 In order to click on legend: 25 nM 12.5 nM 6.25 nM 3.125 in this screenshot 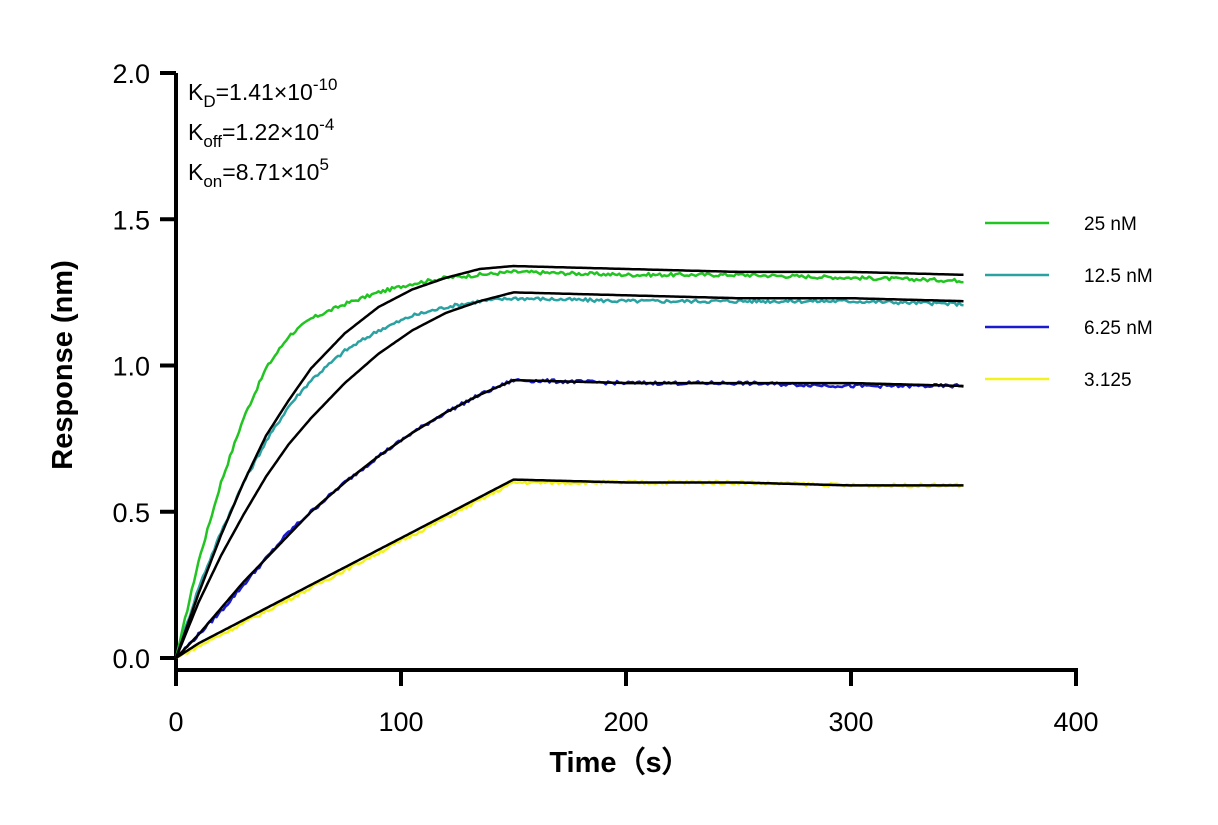, I will do `click(1069, 302)`.